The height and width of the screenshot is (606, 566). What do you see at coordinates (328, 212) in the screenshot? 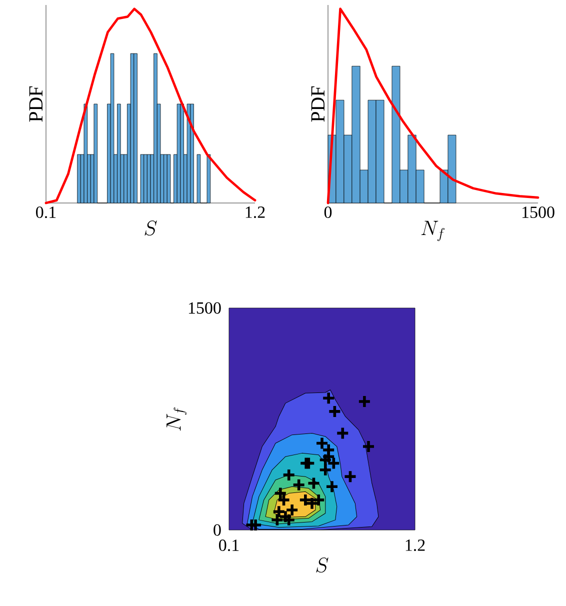
I see `x-tick-label: 0` at bounding box center [328, 212].